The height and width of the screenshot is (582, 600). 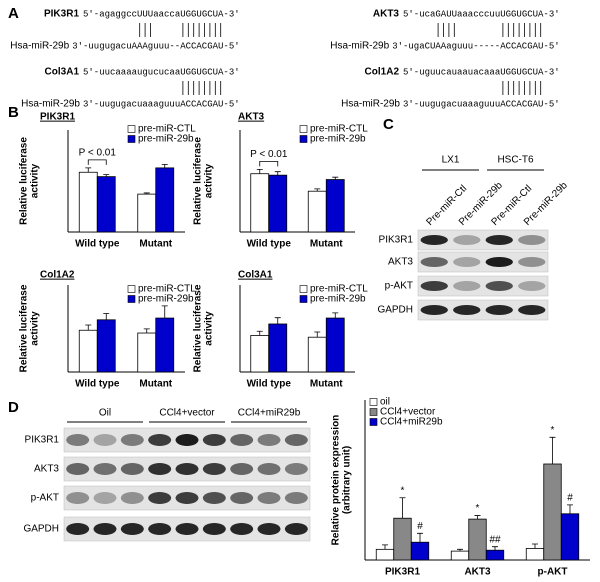 What do you see at coordinates (475, 46) in the screenshot?
I see `mirna-sequence: 3'-ugaCUAAaguuu-----ACCACGAU-5'` at bounding box center [475, 46].